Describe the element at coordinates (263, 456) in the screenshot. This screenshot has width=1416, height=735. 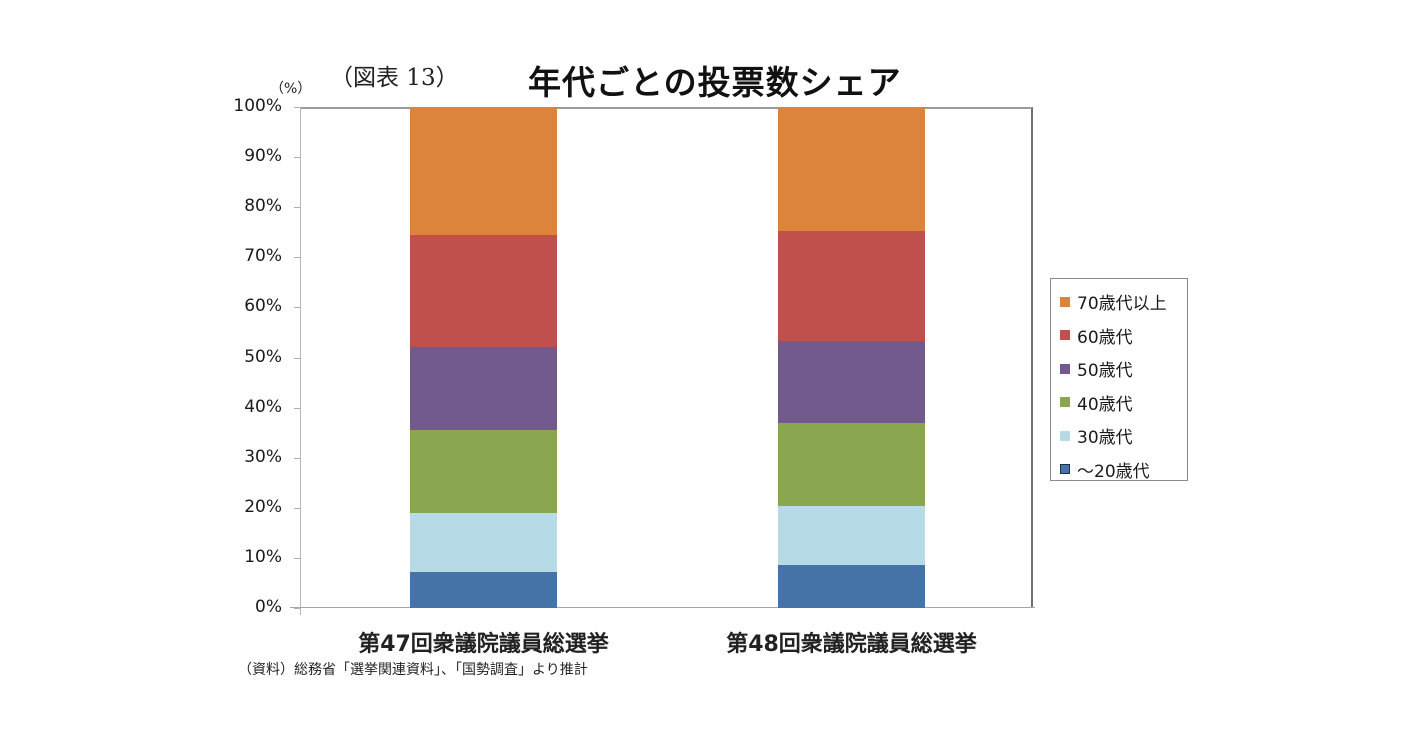
I see `y-tick-label: 30%` at that location.